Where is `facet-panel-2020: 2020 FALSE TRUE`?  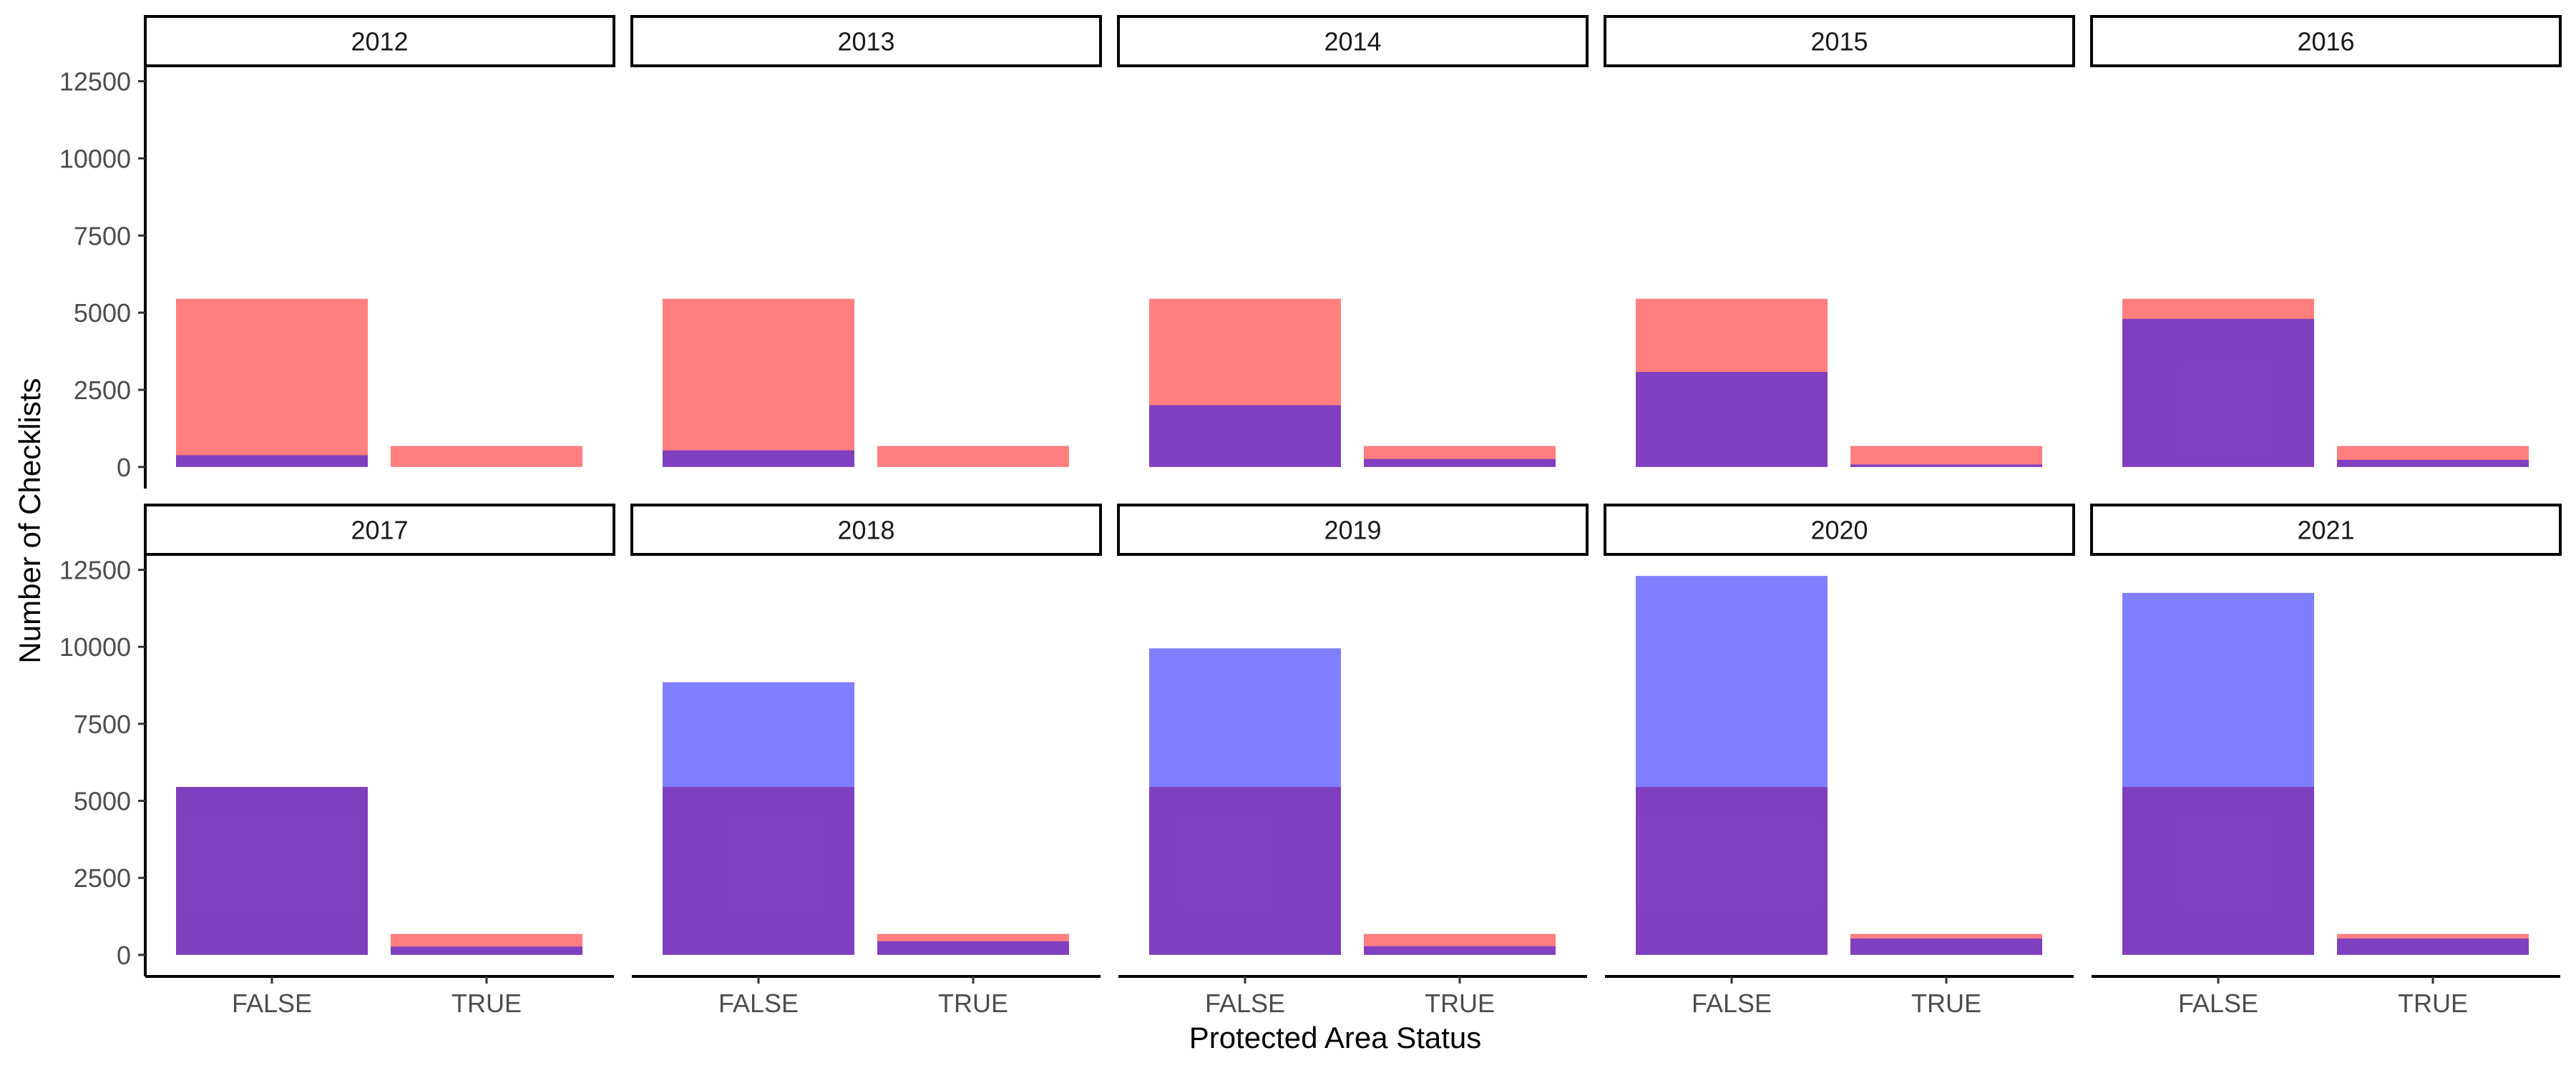 facet-panel-2020: 2020 FALSE TRUE is located at coordinates (1839, 761).